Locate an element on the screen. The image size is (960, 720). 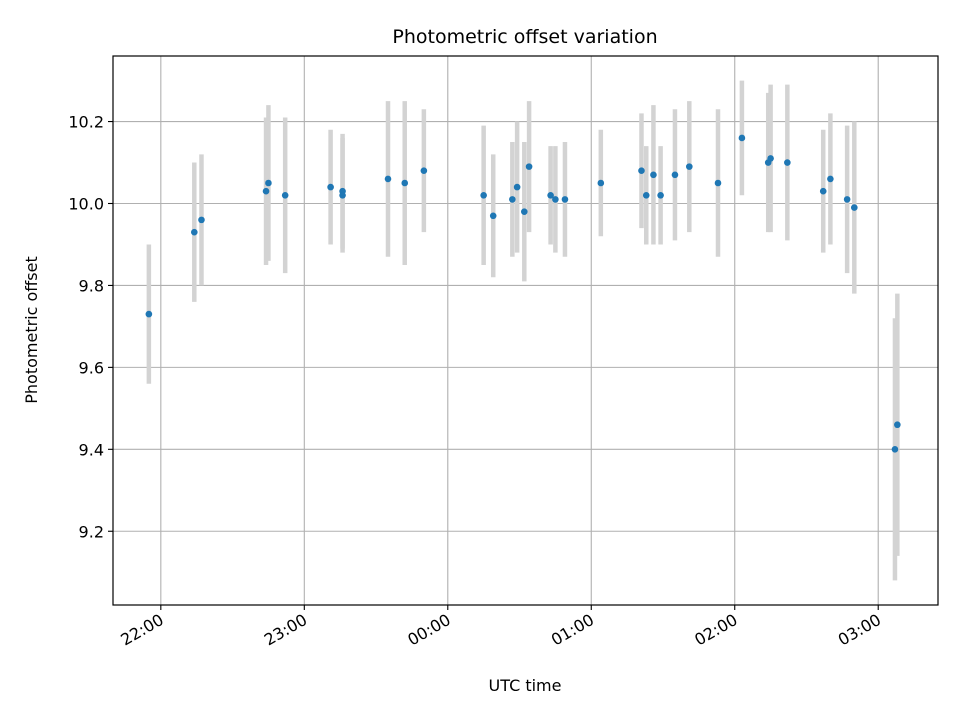
x-axis-label: UTC time is located at coordinates (525, 685).